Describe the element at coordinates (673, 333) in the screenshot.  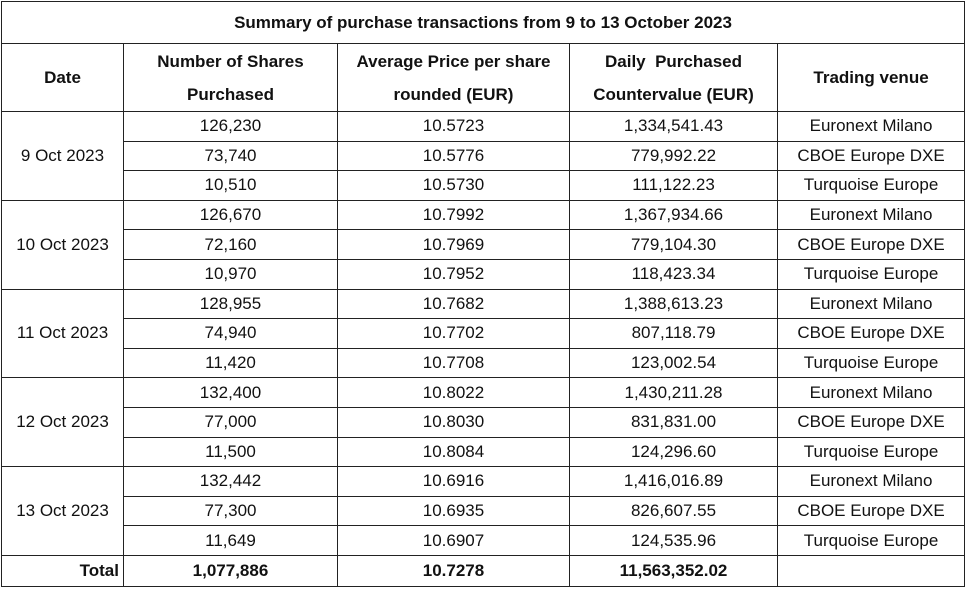
I see `value-cell: 807,118.79` at that location.